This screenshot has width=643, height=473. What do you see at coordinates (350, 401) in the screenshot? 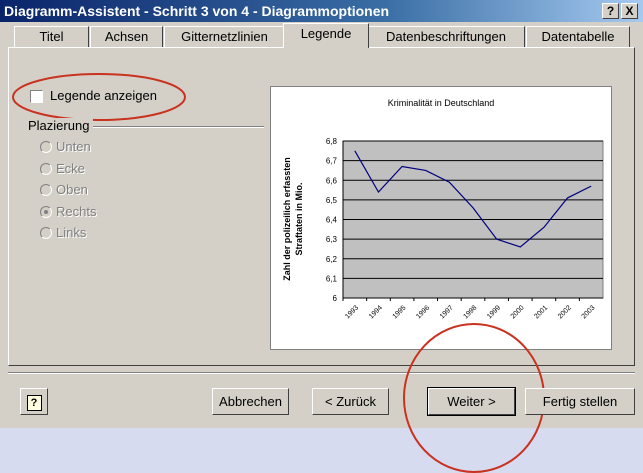
I see `button: < Zurück` at bounding box center [350, 401].